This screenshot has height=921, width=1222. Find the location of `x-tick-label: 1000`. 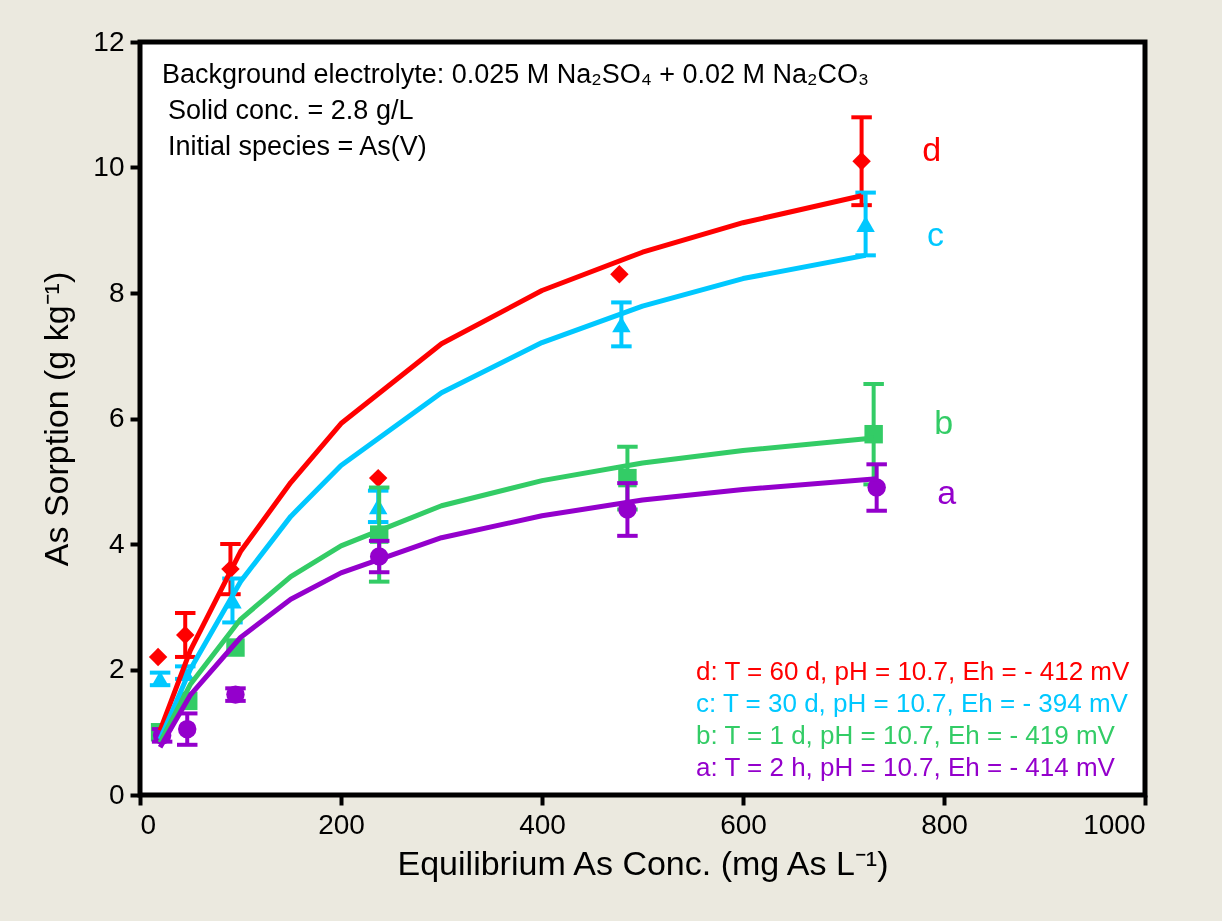

x-tick-label: 1000 is located at coordinates (1114, 824).